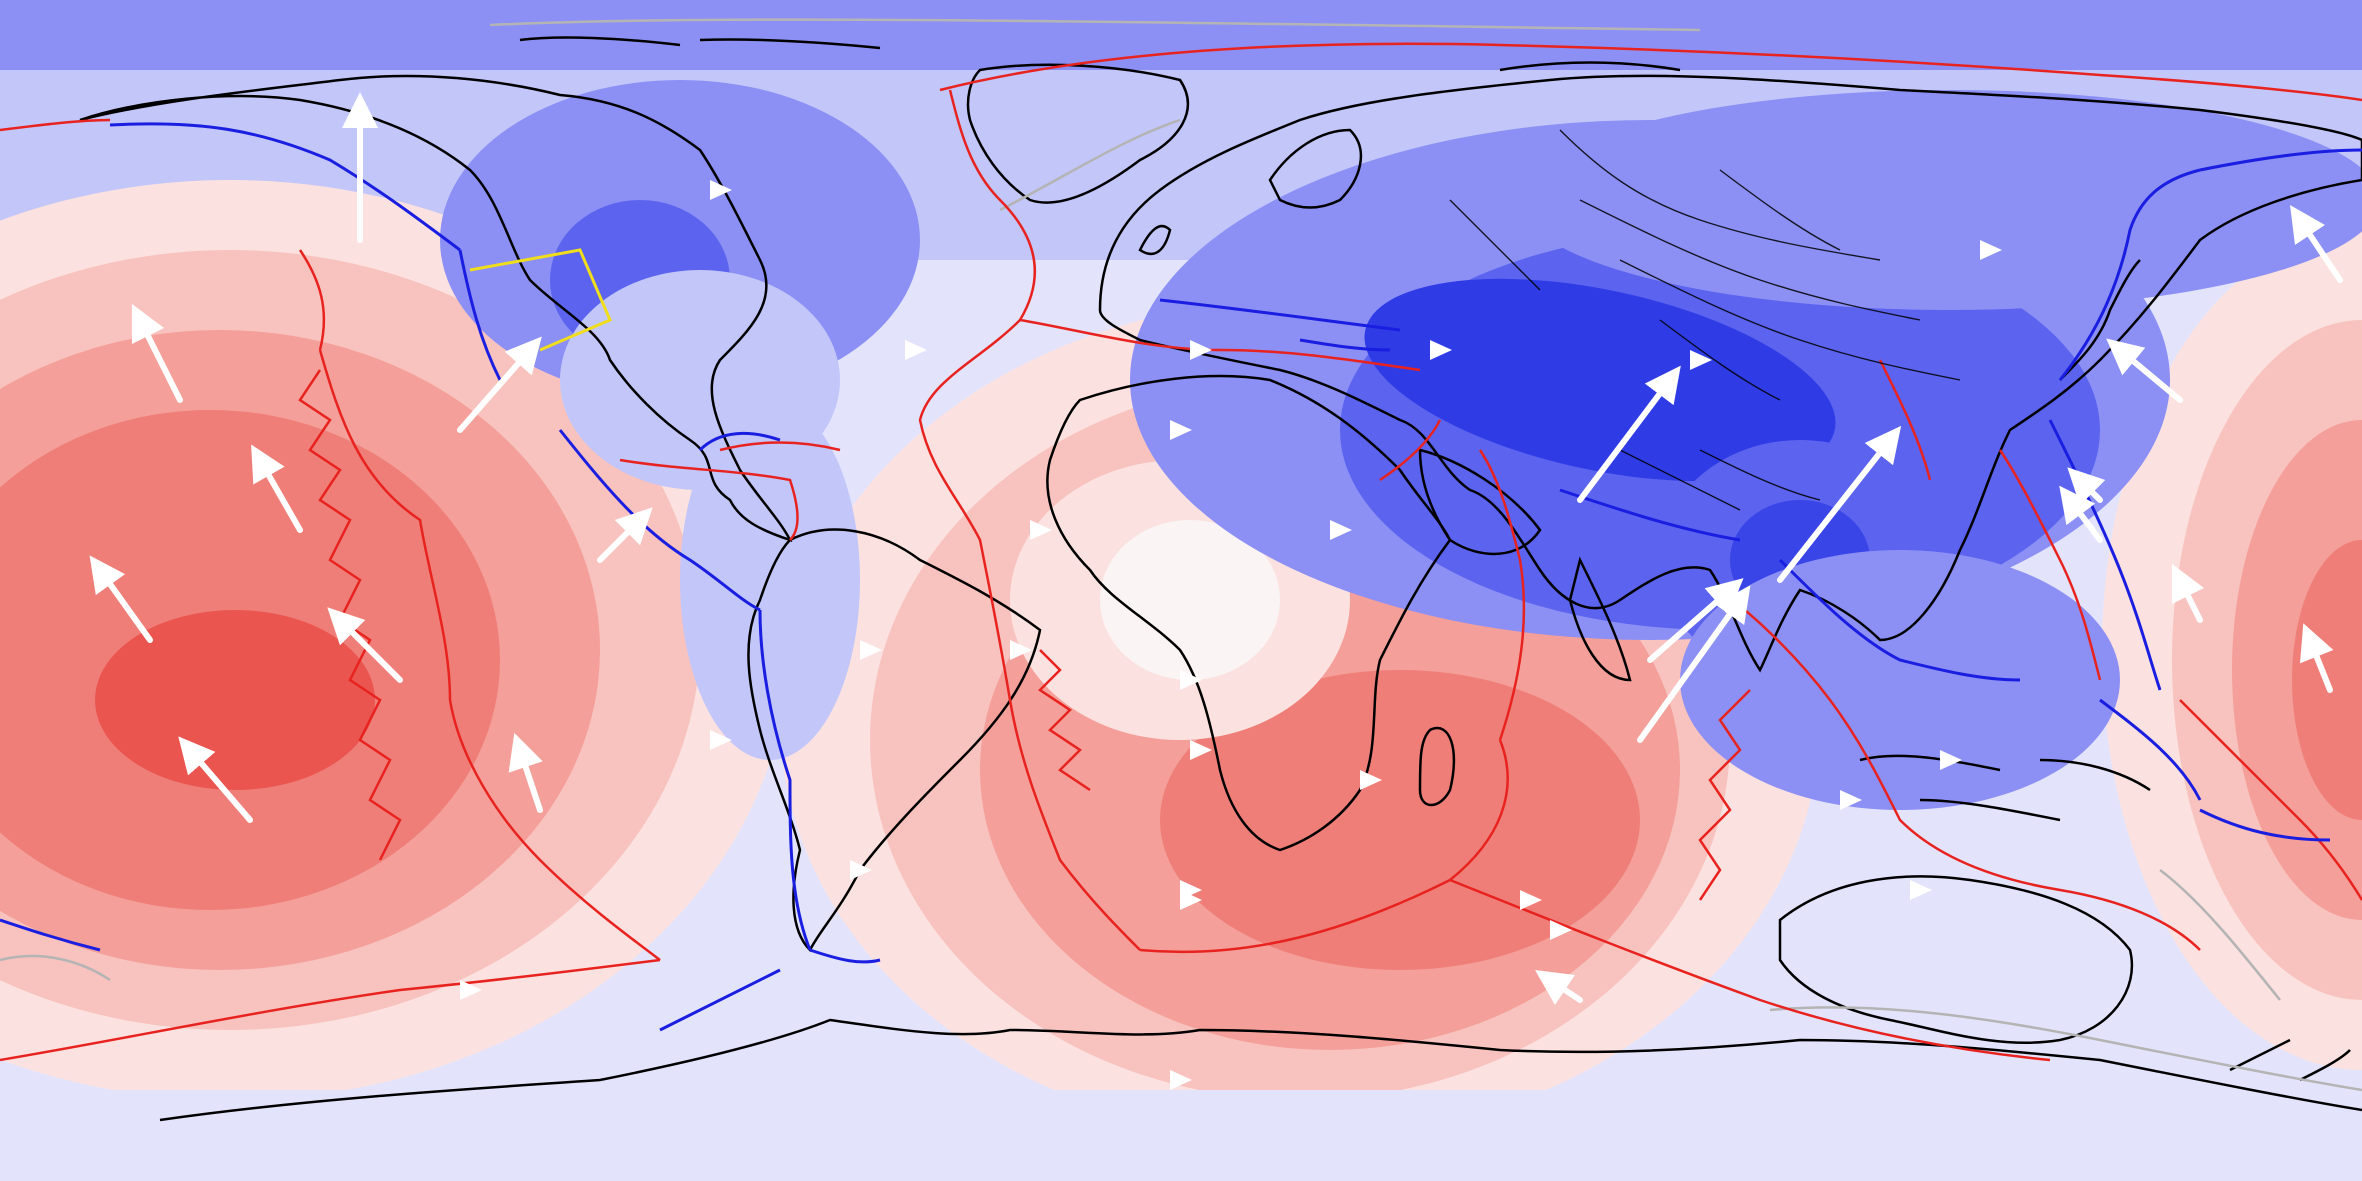  What do you see at coordinates (1181, 35) in the screenshot?
I see `field-north-blue-strong` at bounding box center [1181, 35].